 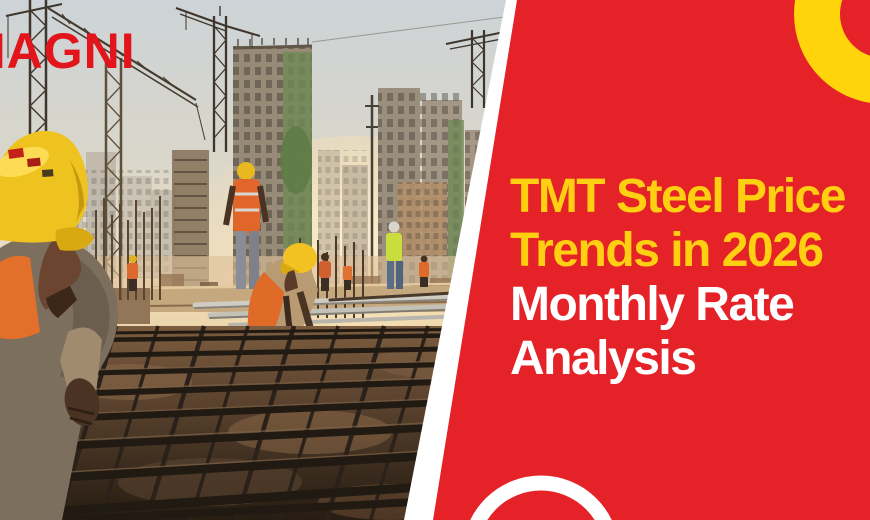 What do you see at coordinates (82, 402) in the screenshot?
I see `hand` at bounding box center [82, 402].